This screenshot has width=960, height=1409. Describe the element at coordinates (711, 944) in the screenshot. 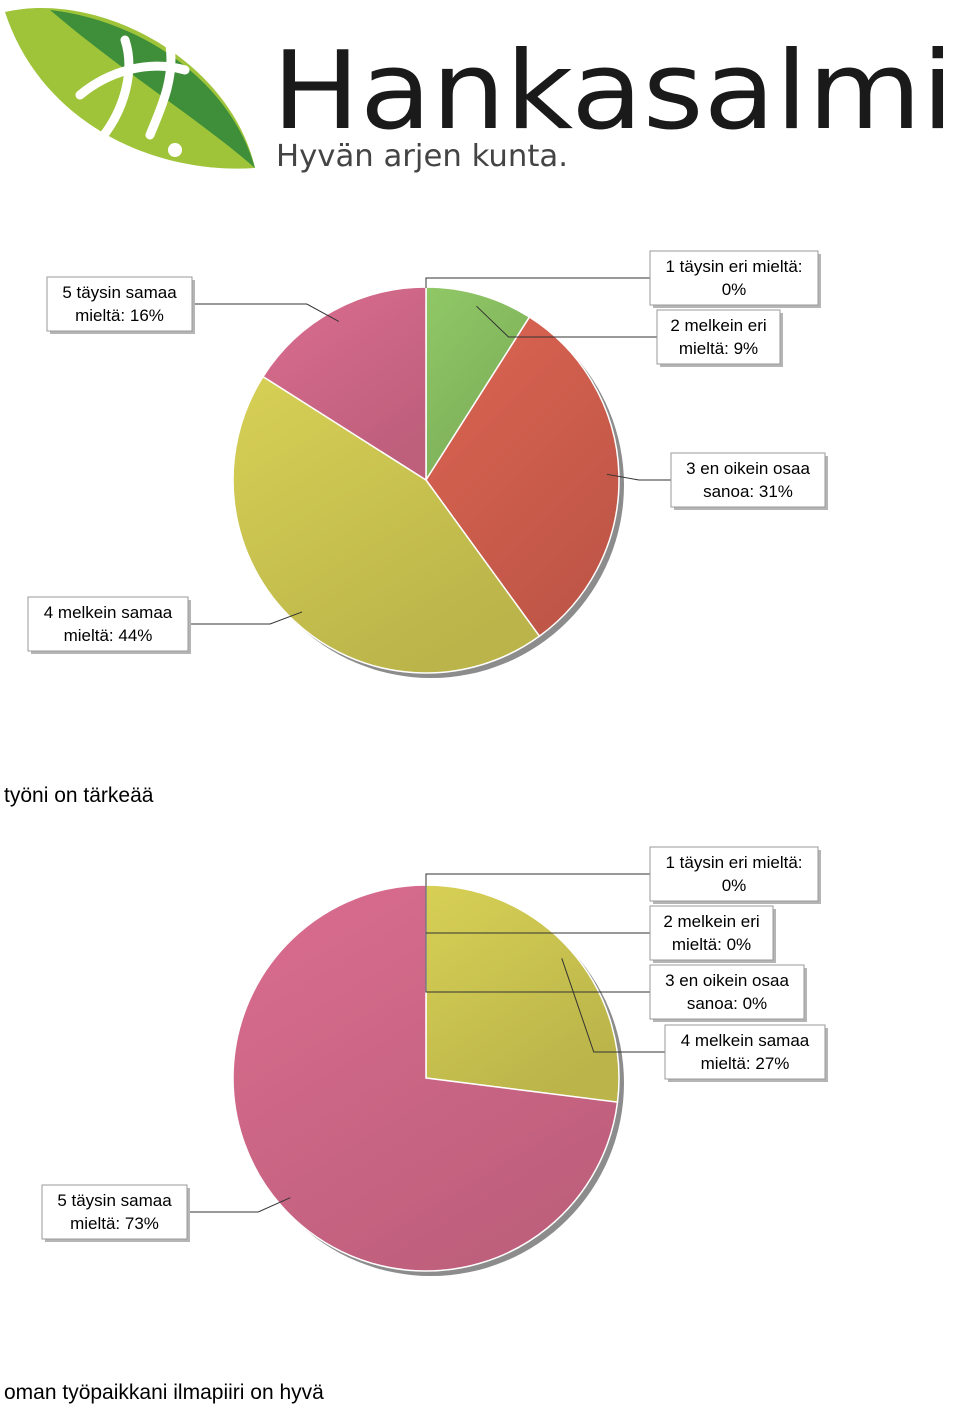

I see `slice-label: mieltä: 0%` at that location.